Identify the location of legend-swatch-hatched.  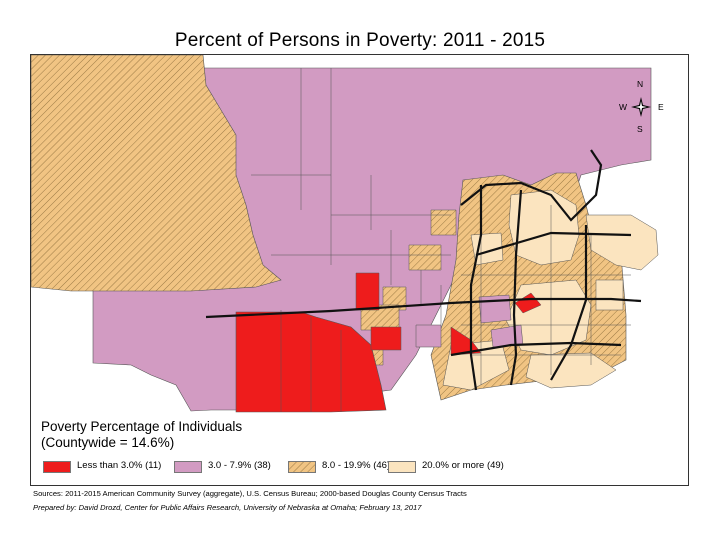
(302, 467).